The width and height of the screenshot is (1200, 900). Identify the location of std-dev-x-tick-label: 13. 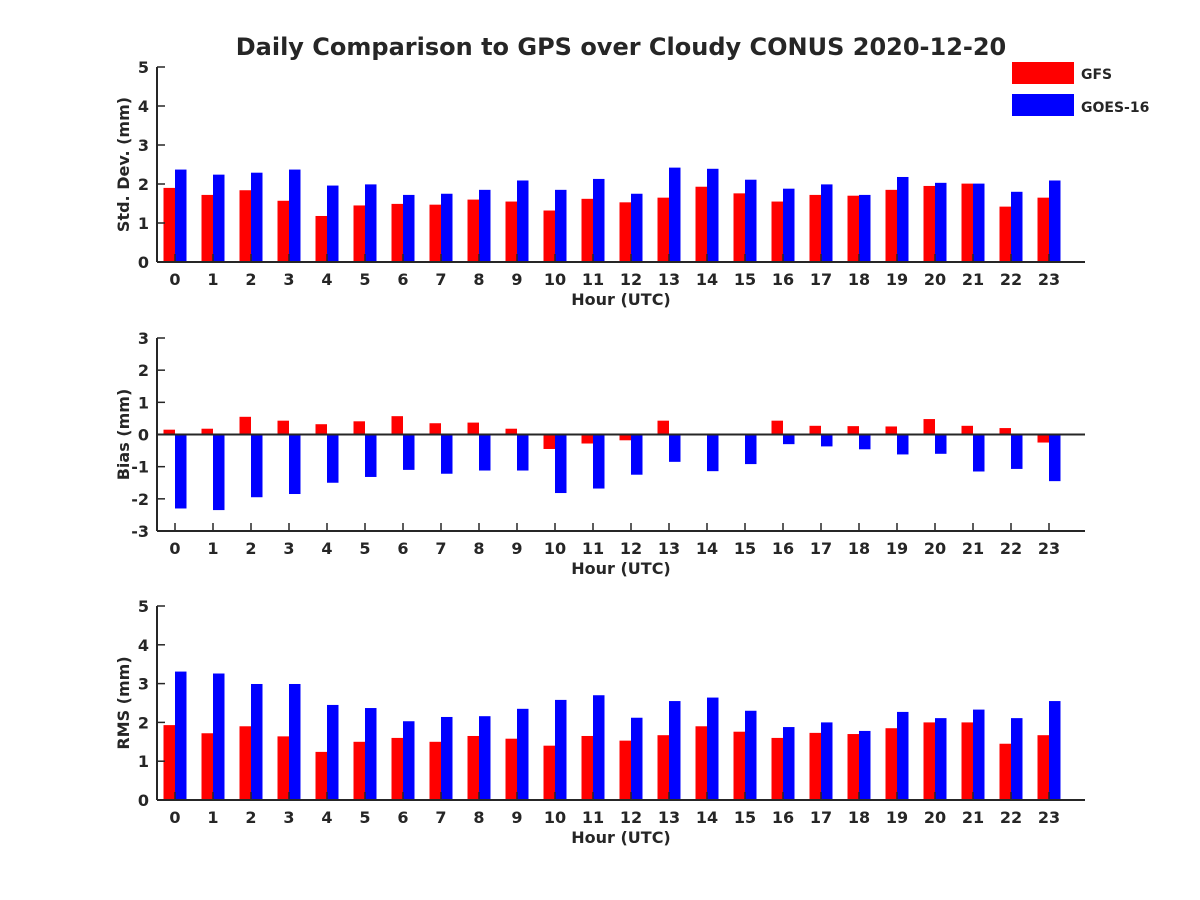
(669, 279).